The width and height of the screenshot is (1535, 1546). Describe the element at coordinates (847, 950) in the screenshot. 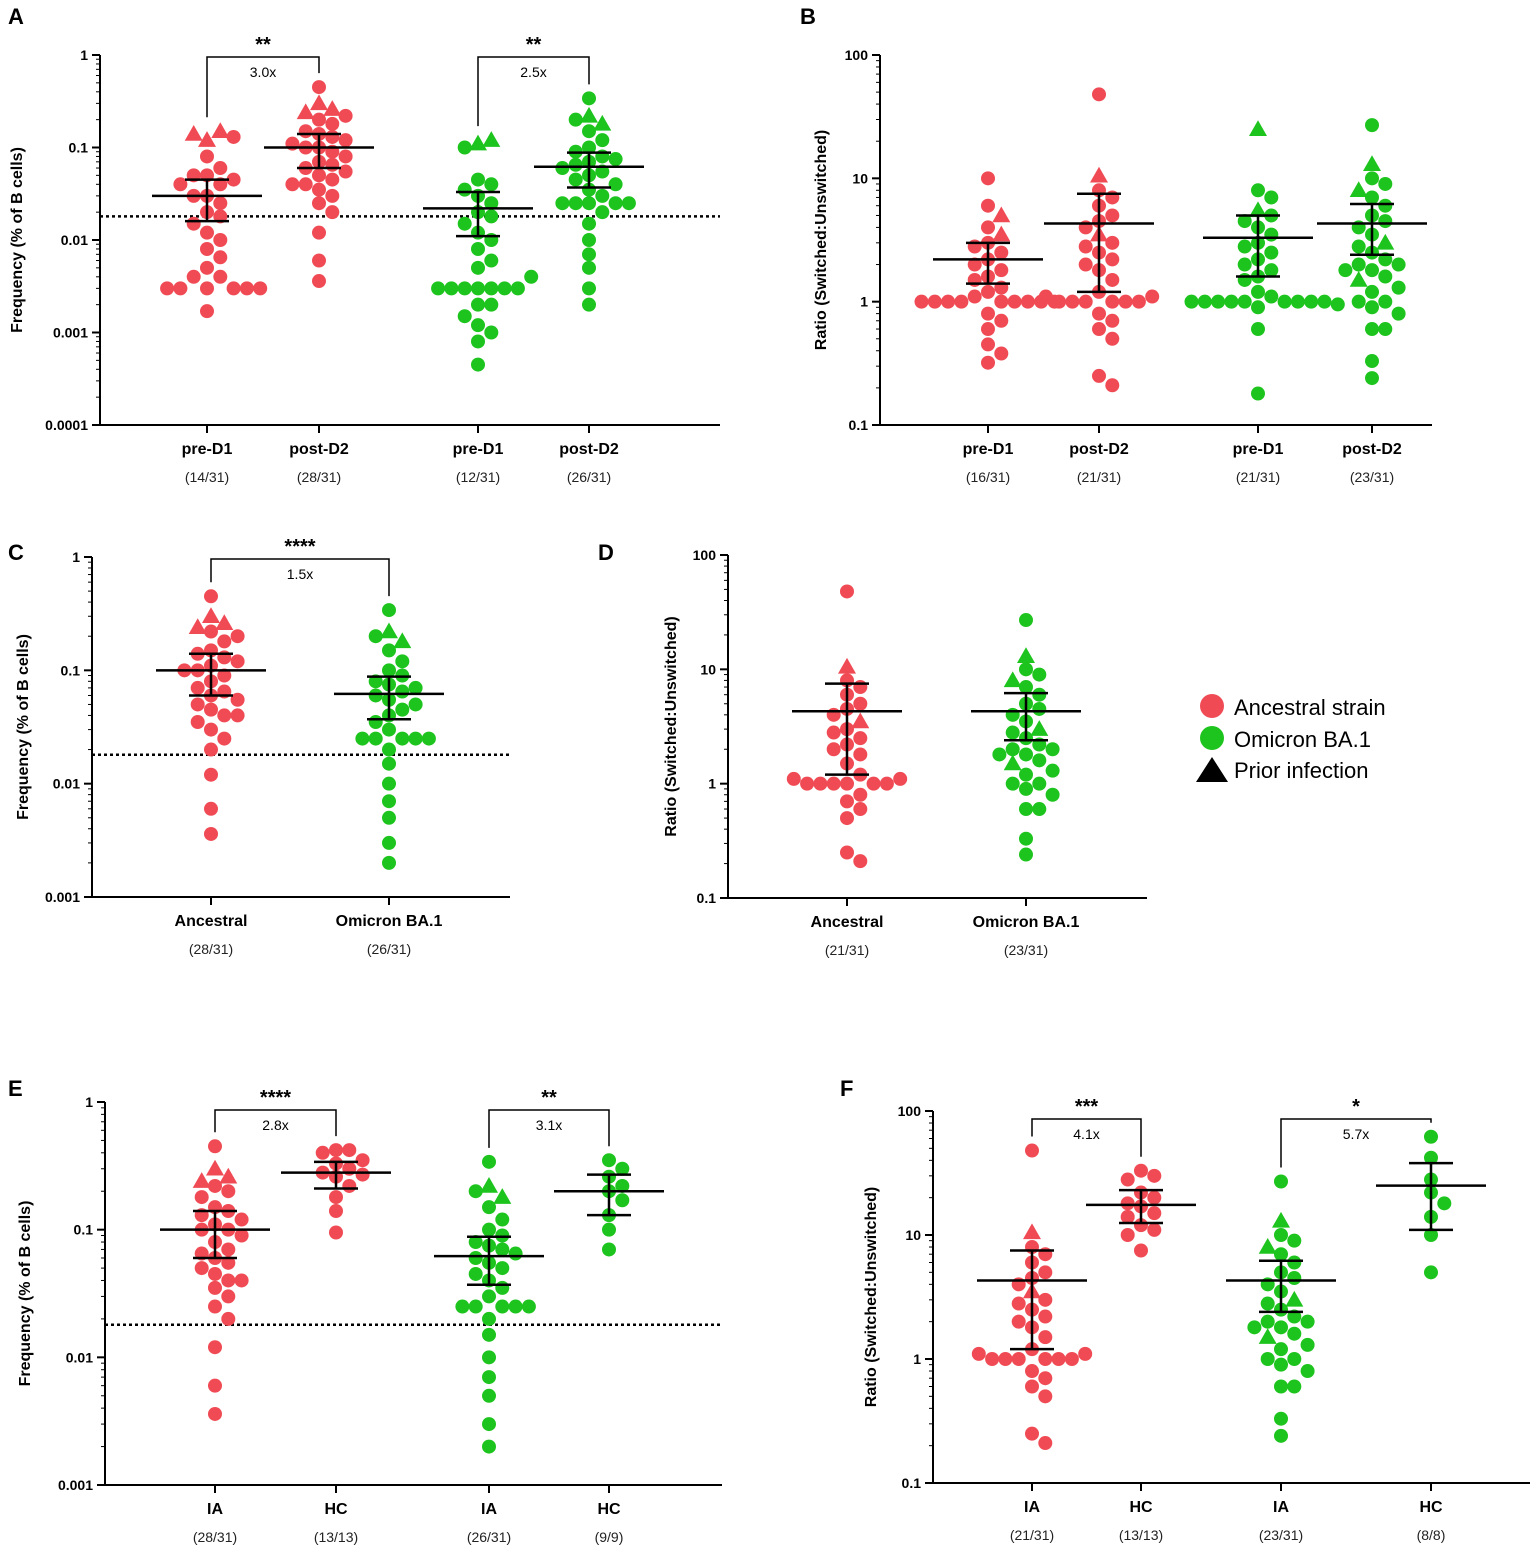

I see `x-category-count: (21/31)` at that location.